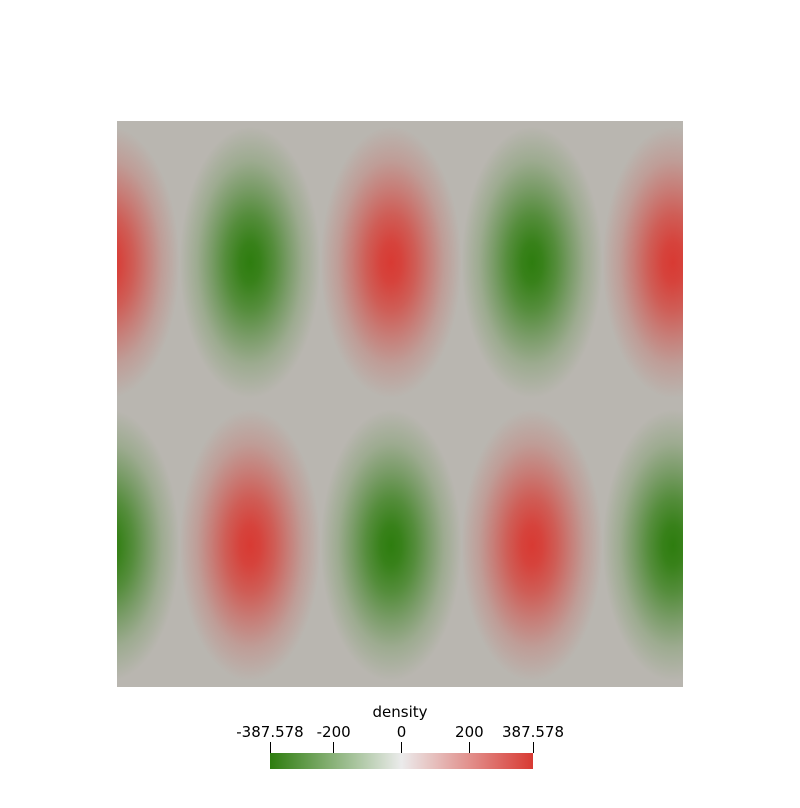  I want to click on colorbar-tick-label: 0, so click(401, 732).